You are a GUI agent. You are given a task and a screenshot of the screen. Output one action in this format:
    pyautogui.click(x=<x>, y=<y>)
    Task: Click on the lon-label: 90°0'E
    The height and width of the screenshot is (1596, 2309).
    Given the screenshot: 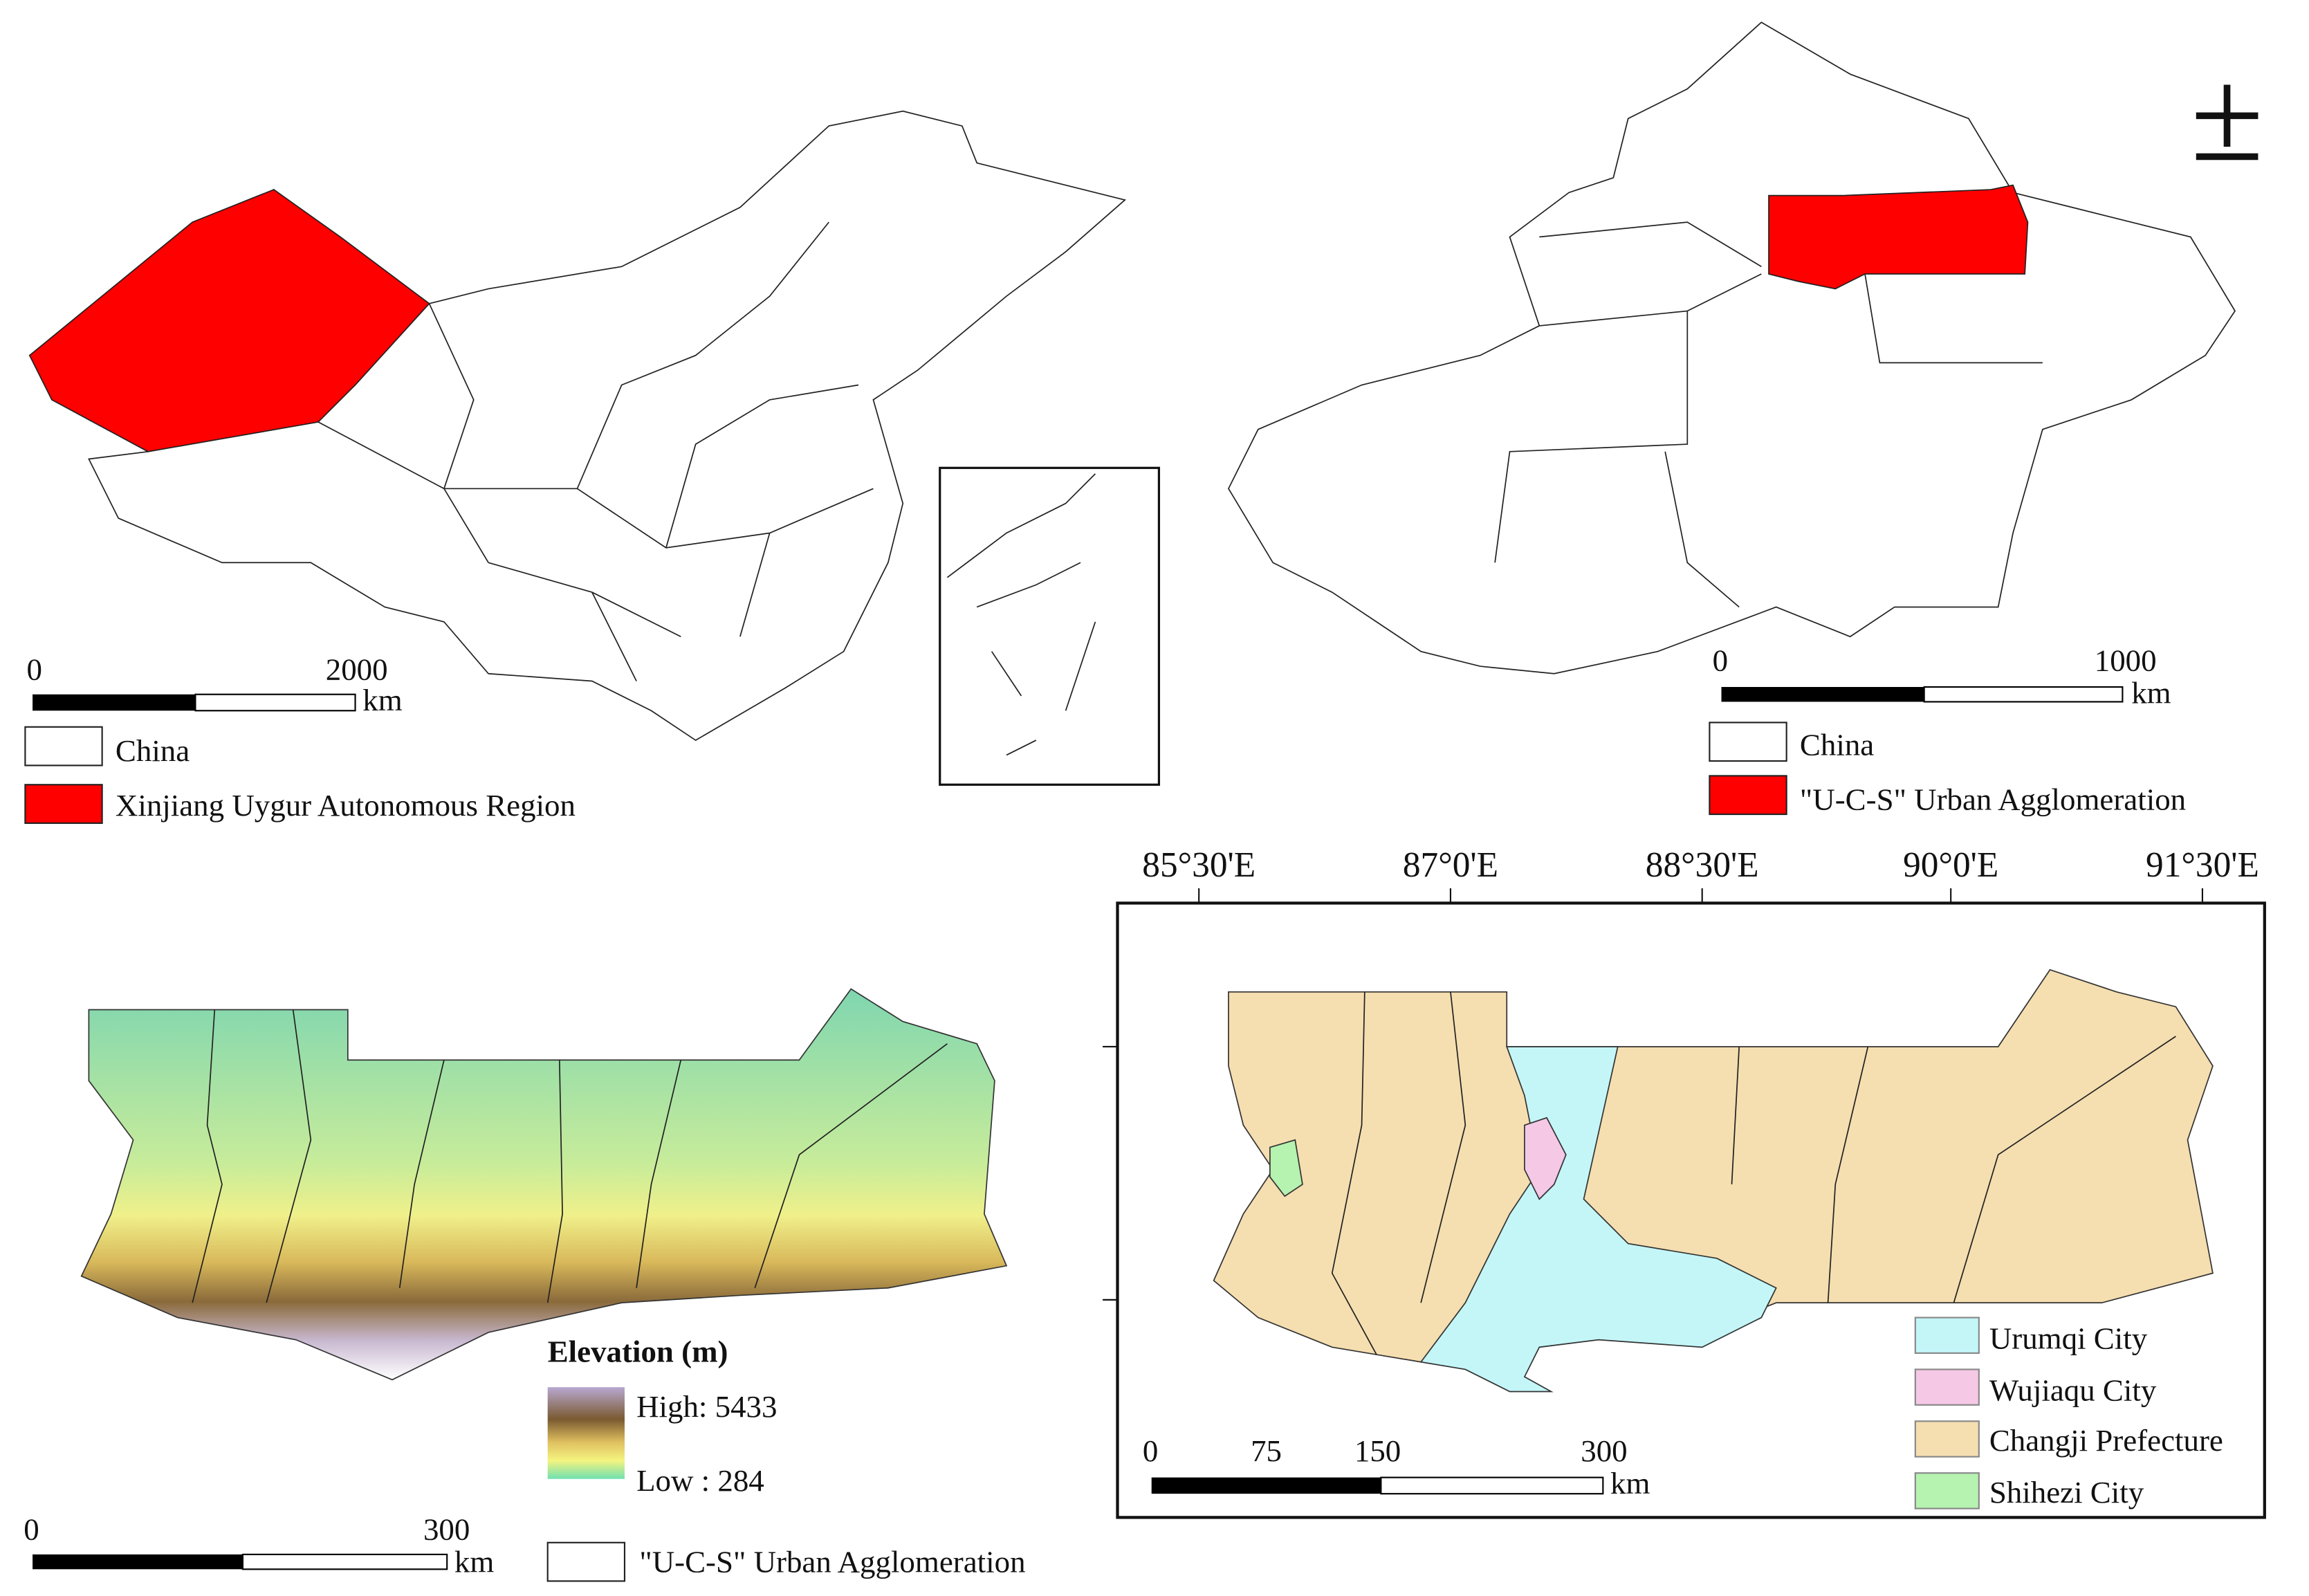 What is the action you would take?
    pyautogui.click(x=1950, y=865)
    